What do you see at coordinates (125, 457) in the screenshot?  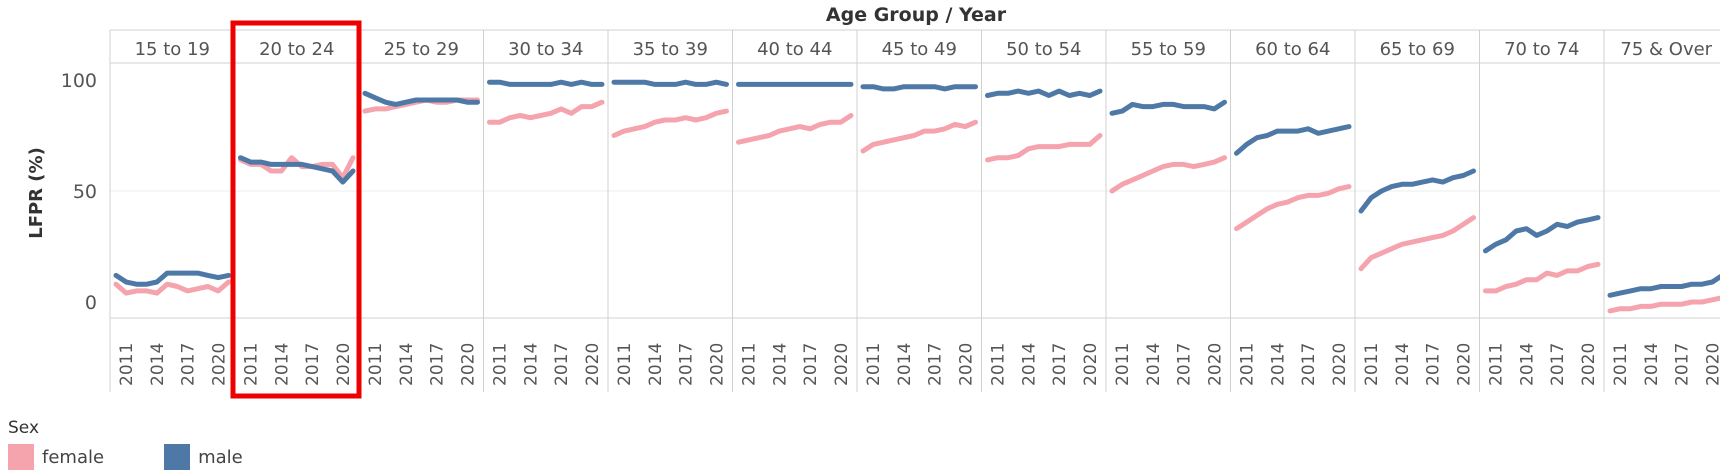 I see `legend-items: female male` at bounding box center [125, 457].